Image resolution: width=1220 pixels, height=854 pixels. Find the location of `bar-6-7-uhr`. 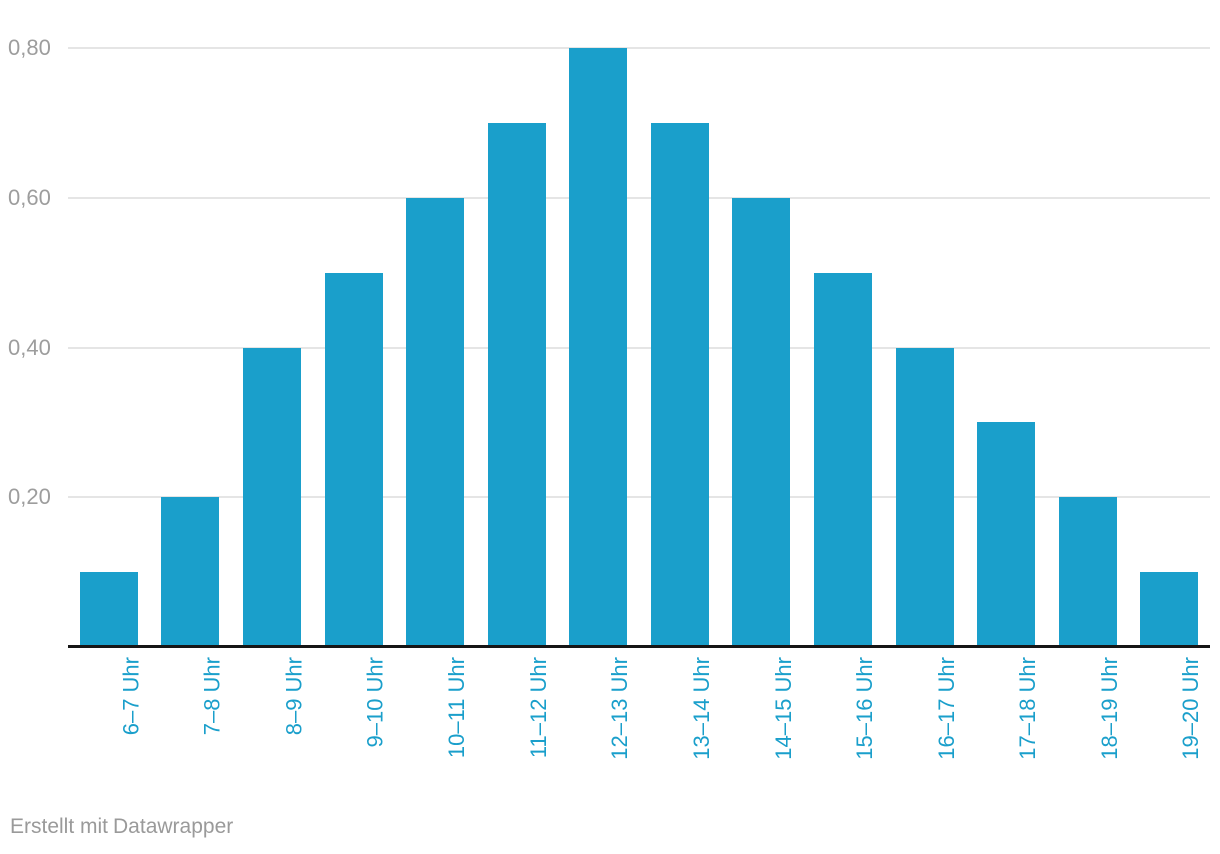

bar-6-7-uhr is located at coordinates (108, 609).